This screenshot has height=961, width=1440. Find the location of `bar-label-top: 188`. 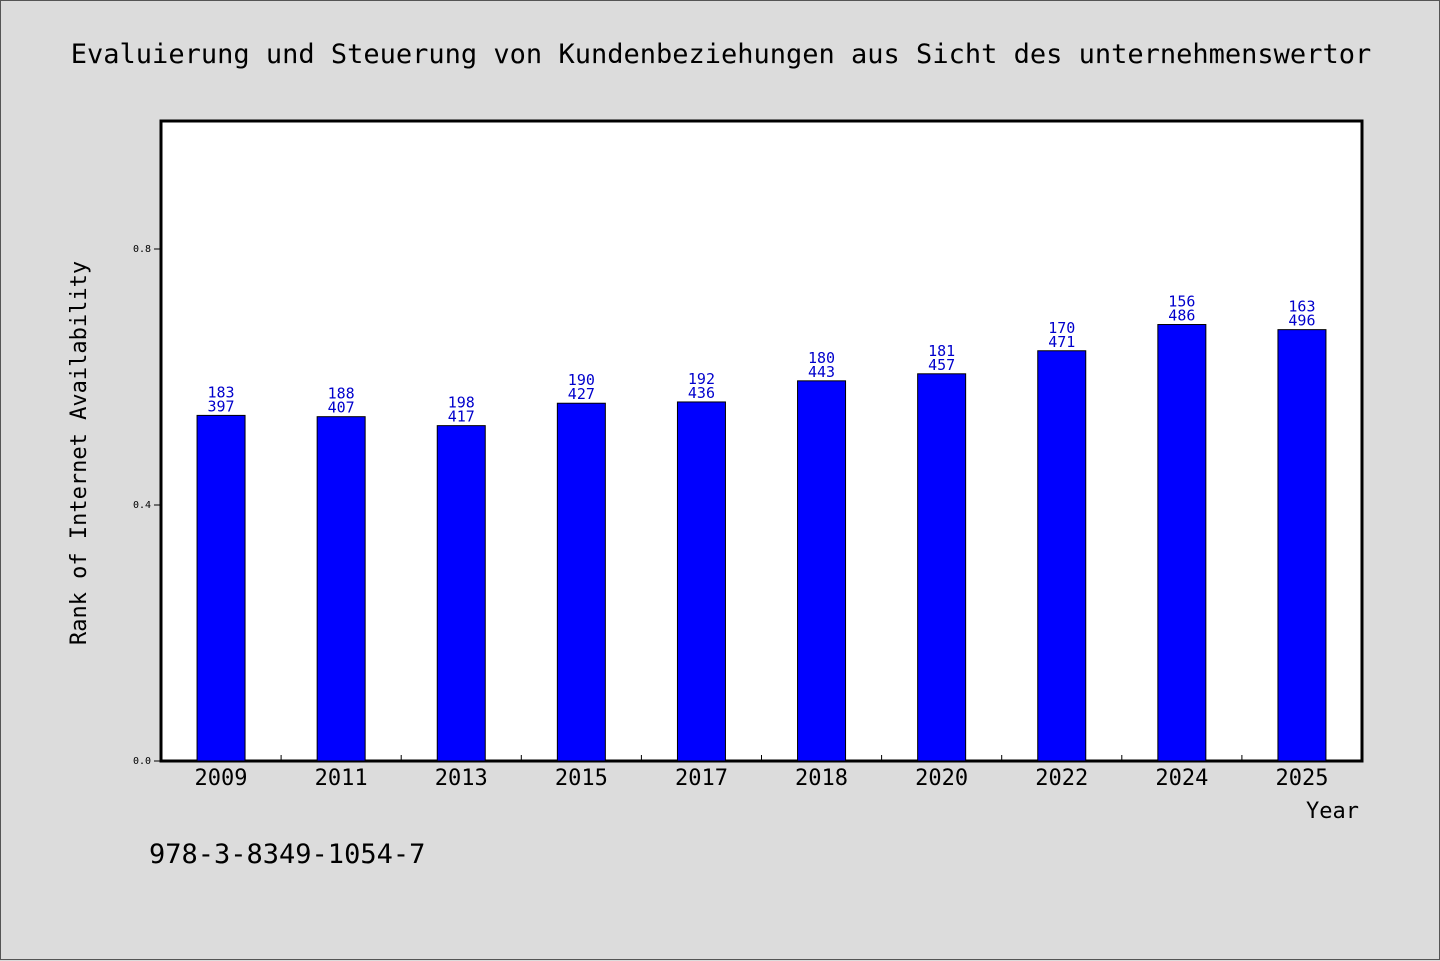

bar-label-top: 188 is located at coordinates (341, 394).